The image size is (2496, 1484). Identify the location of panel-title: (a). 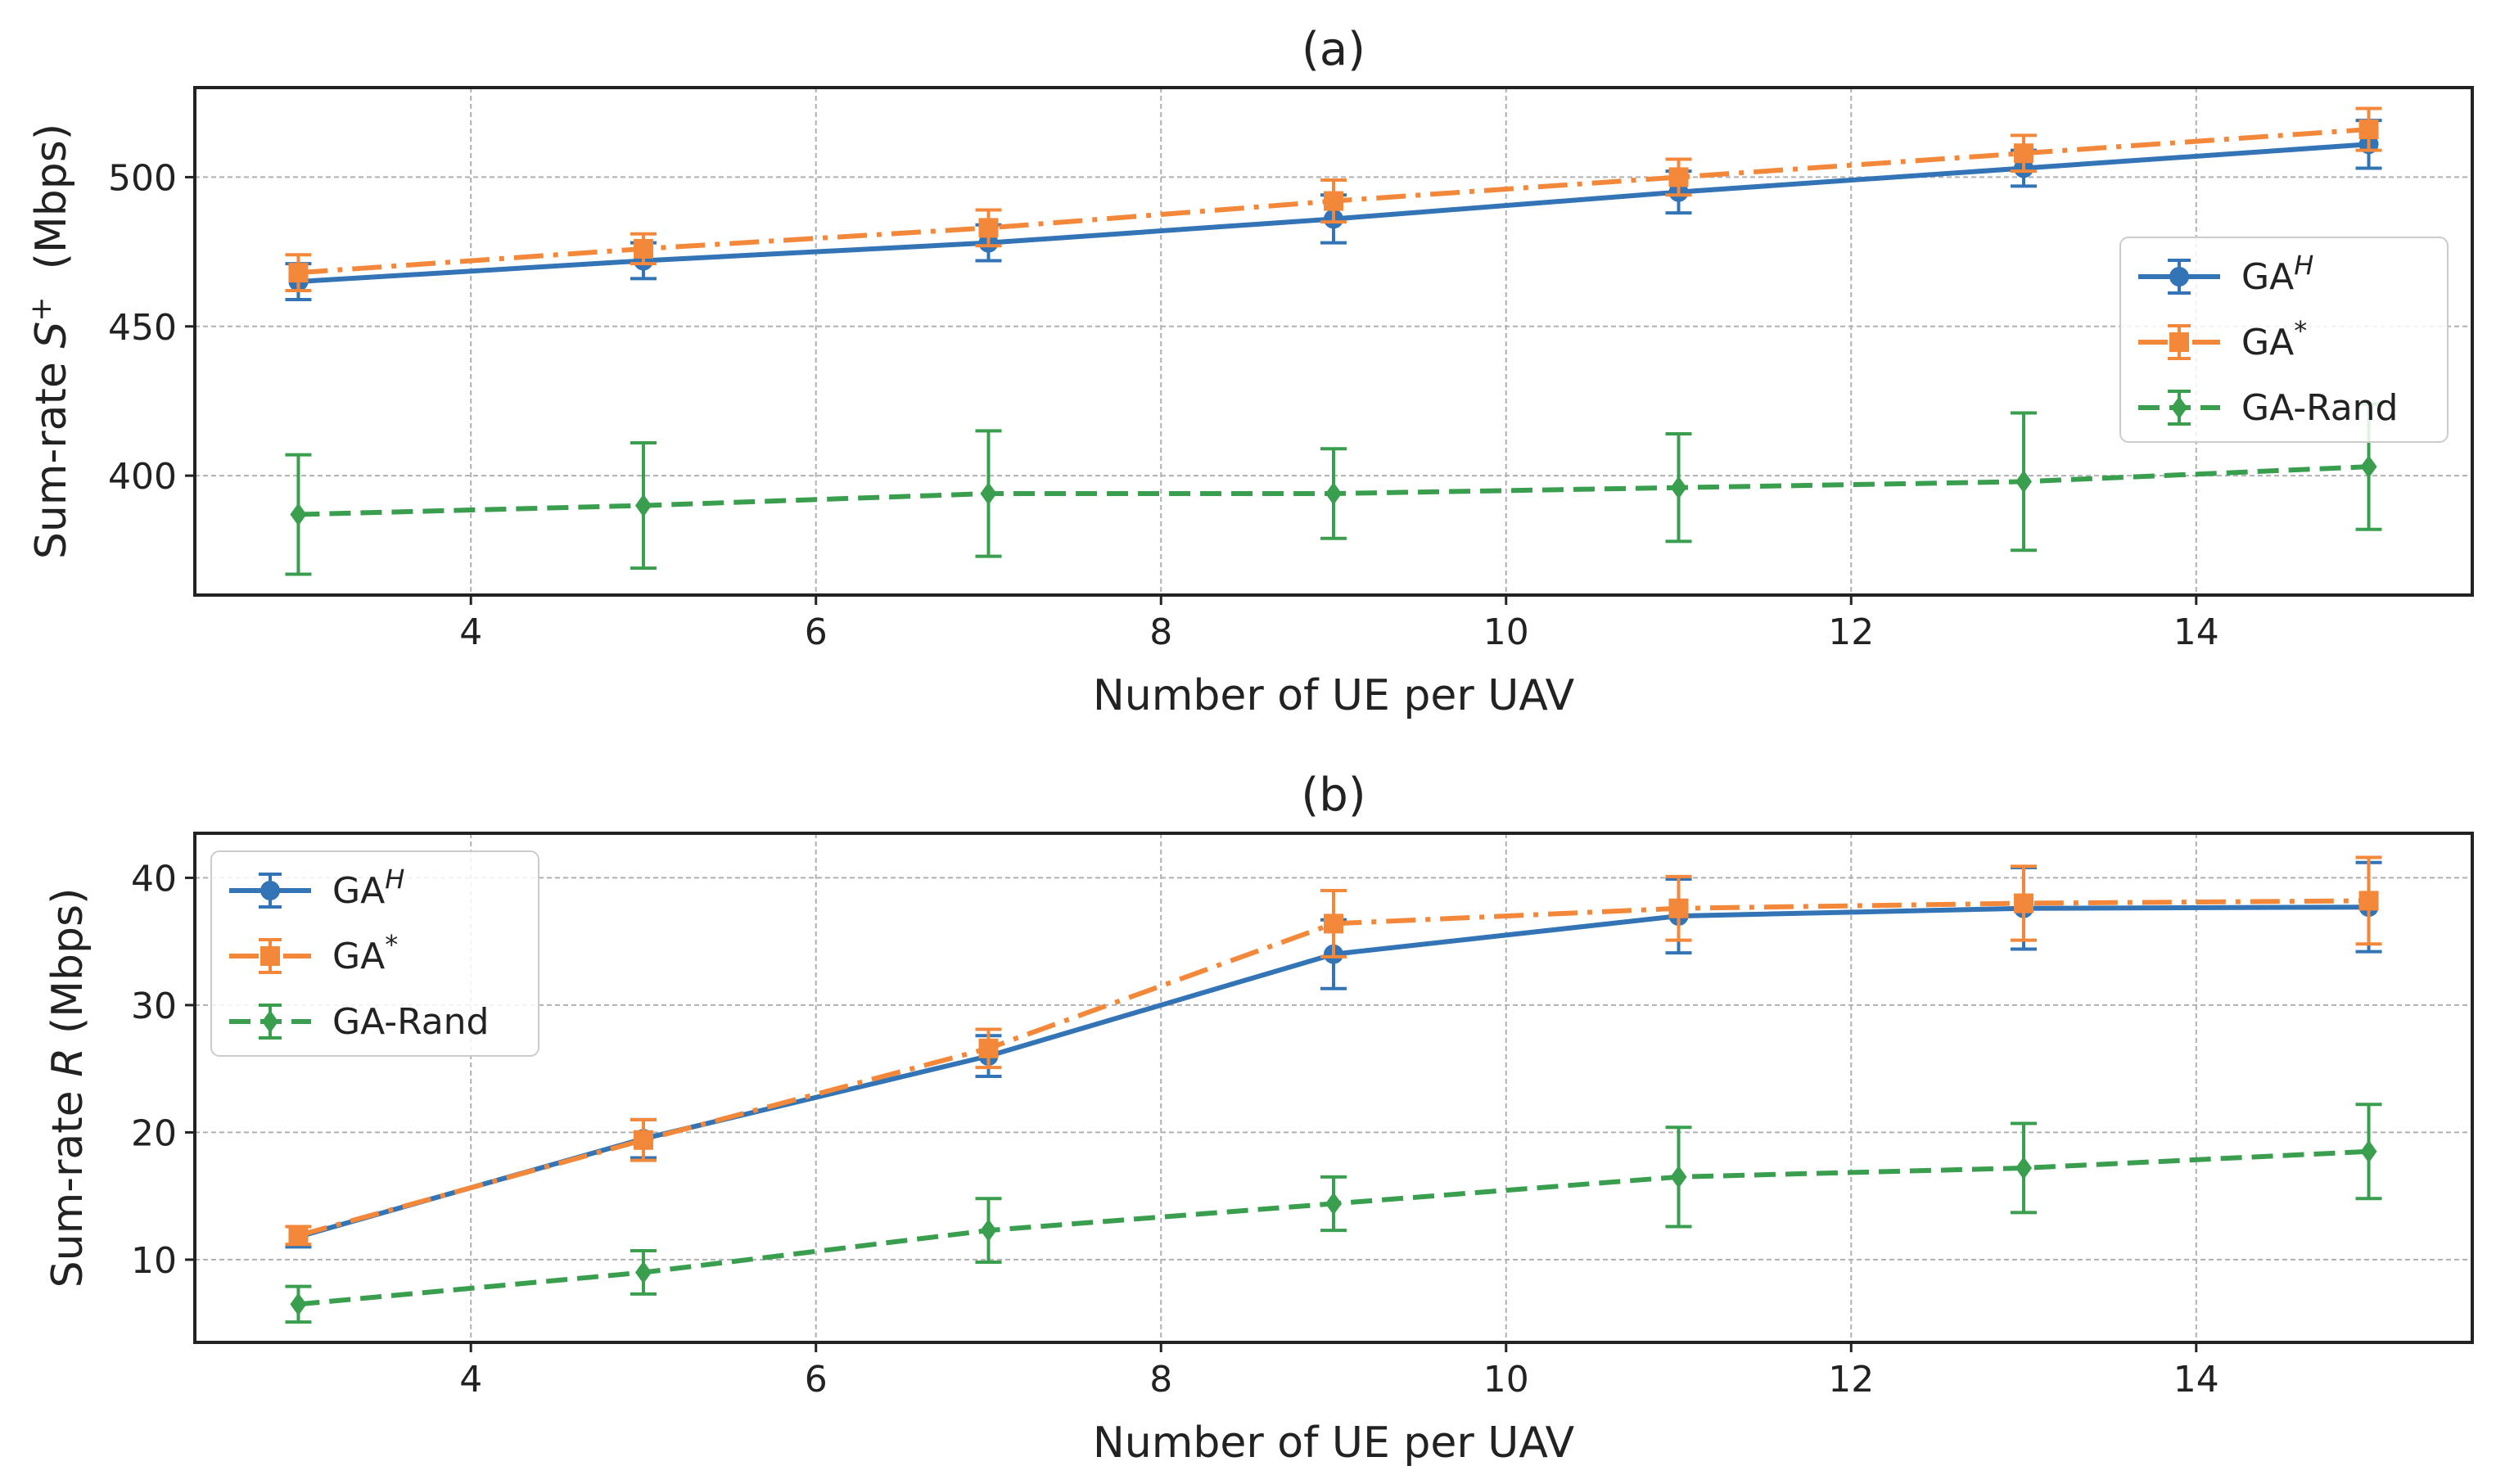
(1333, 49).